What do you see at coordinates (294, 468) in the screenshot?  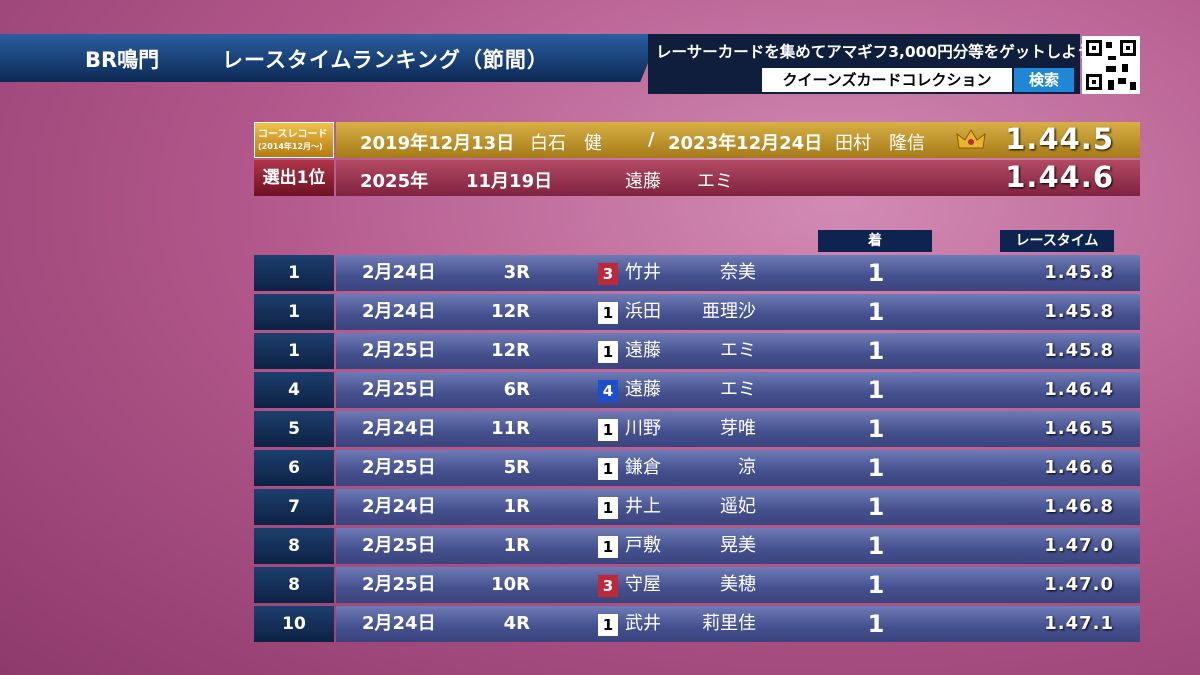 I see `rank: 6` at bounding box center [294, 468].